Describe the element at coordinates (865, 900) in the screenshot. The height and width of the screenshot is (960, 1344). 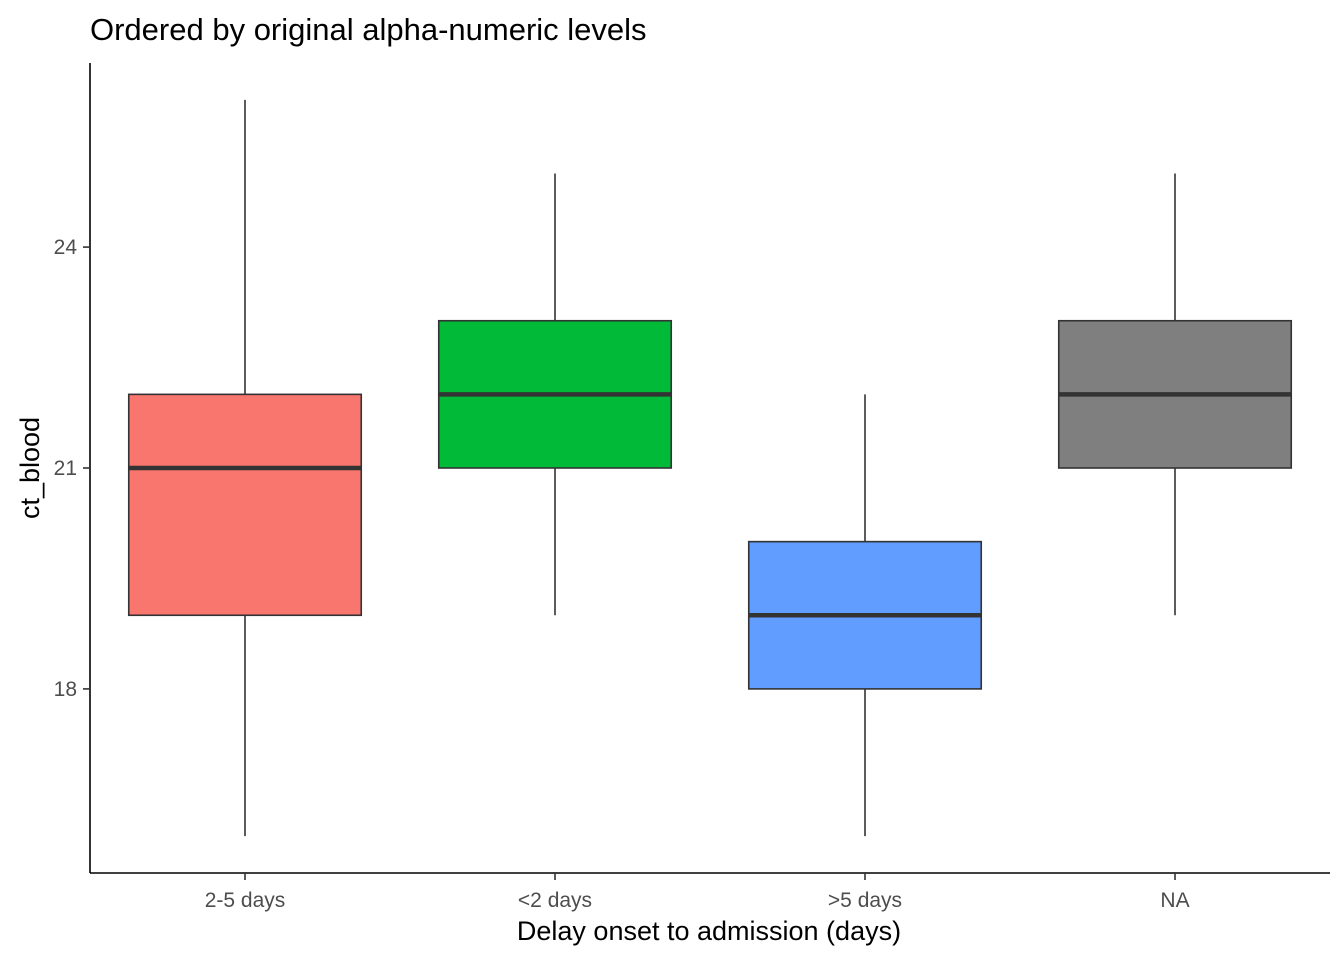
I see `x-tick-label: >5 days` at that location.